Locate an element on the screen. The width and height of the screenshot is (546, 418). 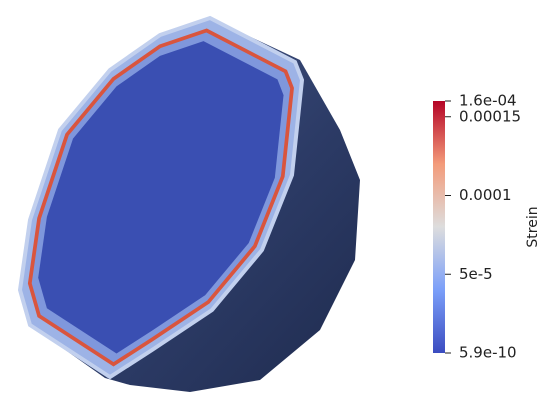
tick-label: 5e-5 is located at coordinates (476, 274).